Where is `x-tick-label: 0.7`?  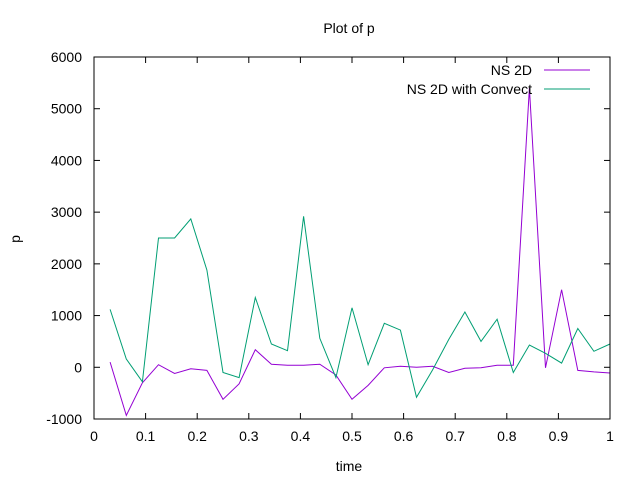 x-tick-label: 0.7 is located at coordinates (455, 436).